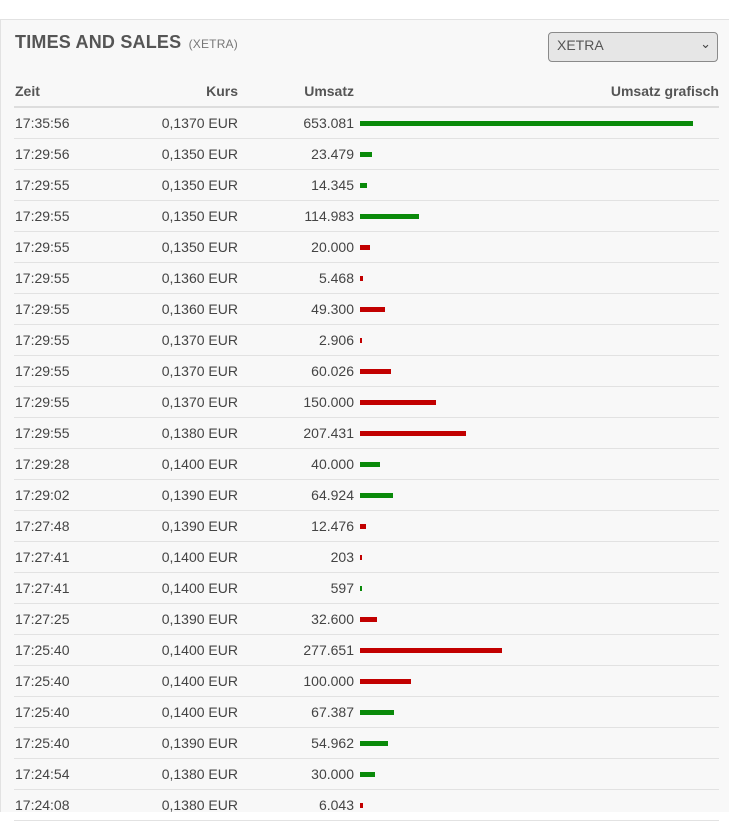 This screenshot has height=821, width=729. What do you see at coordinates (366, 371) in the screenshot?
I see `table-row: 17:29:55 0,1370 EUR 60.026` at bounding box center [366, 371].